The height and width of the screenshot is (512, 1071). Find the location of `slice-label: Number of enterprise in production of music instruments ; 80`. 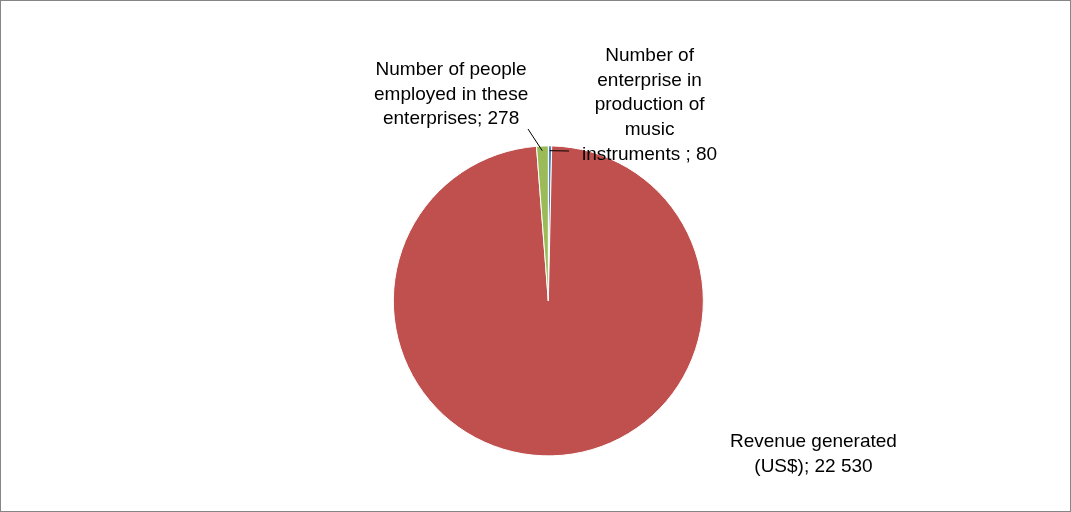

slice-label: Number of enterprise in production of music instruments ; 80 is located at coordinates (650, 104).